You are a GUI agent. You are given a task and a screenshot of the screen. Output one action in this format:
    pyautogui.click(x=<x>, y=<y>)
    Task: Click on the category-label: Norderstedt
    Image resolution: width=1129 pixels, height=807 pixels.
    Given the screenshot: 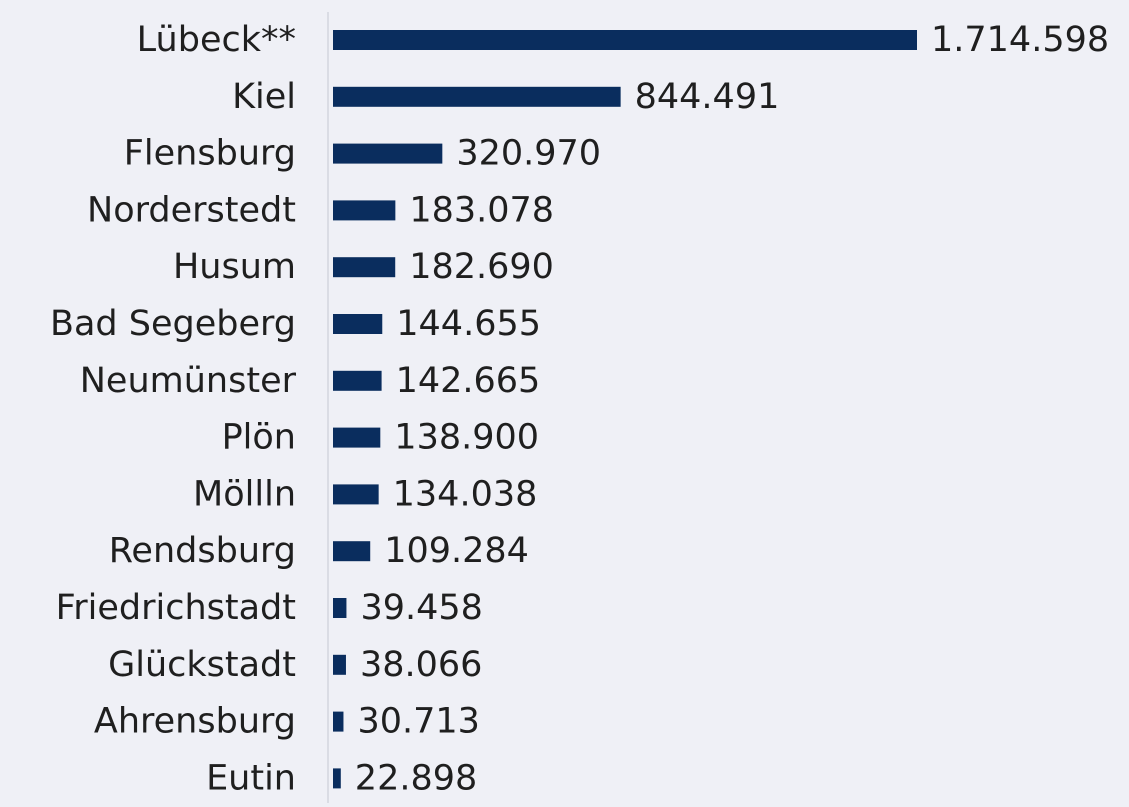 What is the action you would take?
    pyautogui.click(x=191, y=210)
    